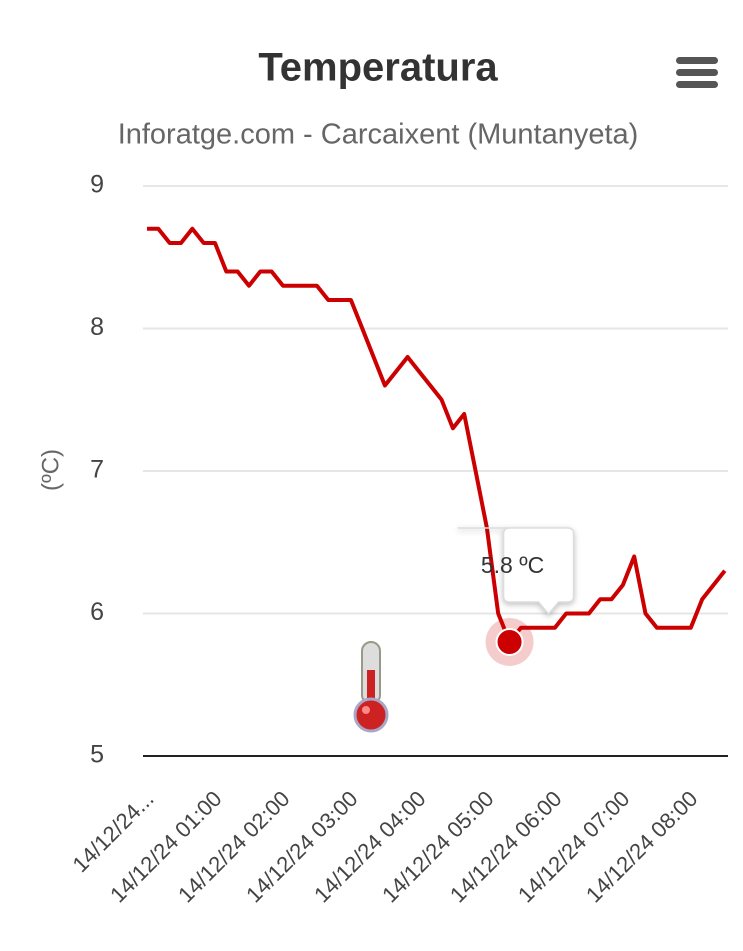 The image size is (743, 951). I want to click on y-tick-label: 6, so click(97, 612).